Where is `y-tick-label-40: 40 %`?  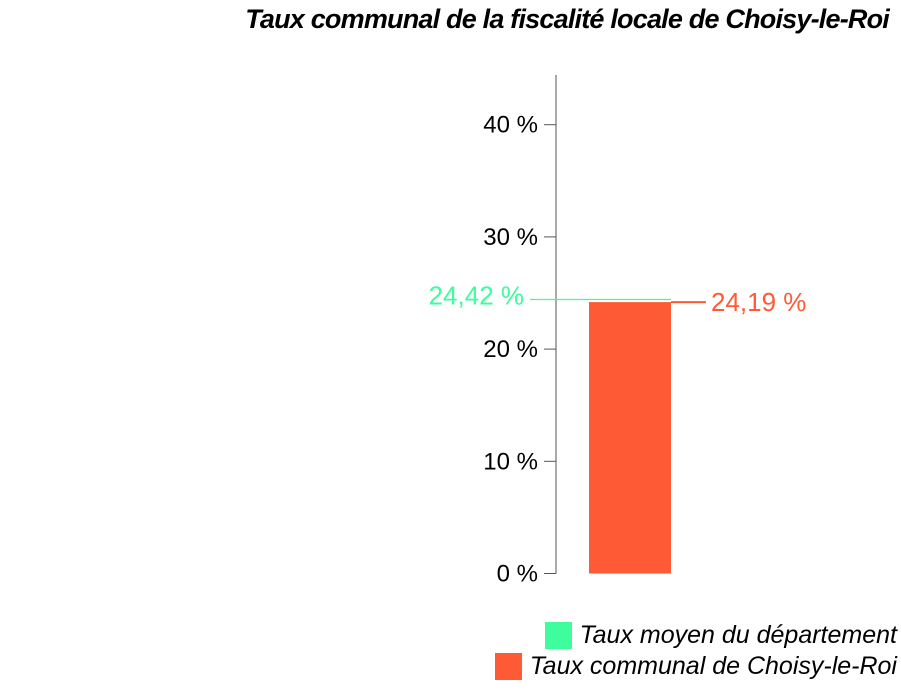 y-tick-label-40: 40 % is located at coordinates (510, 125).